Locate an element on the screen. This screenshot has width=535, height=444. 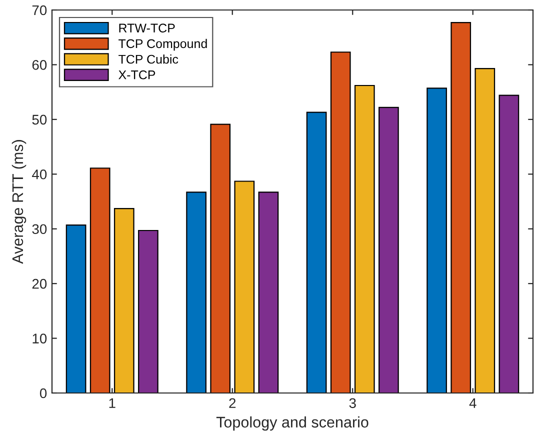
x-tick-label: 1 is located at coordinates (112, 403).